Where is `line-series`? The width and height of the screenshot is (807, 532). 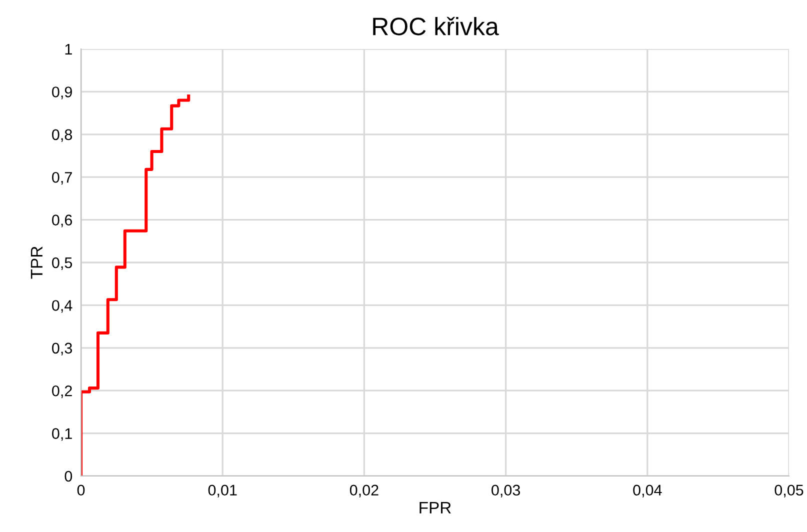 line-series is located at coordinates (135, 285).